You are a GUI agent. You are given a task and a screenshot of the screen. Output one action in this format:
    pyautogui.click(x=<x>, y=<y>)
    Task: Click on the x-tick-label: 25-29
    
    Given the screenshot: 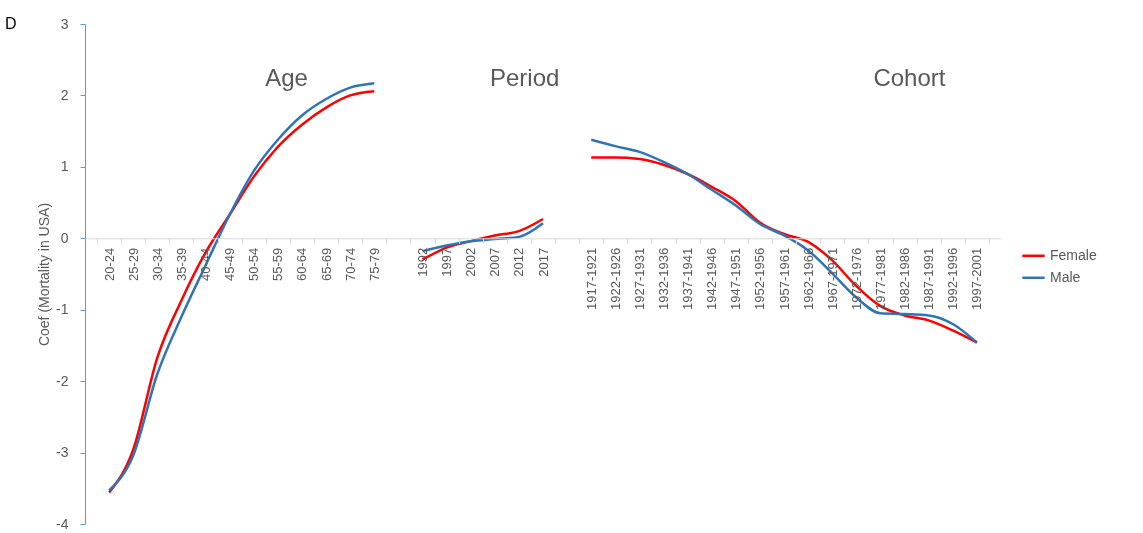 What is the action you would take?
    pyautogui.click(x=133, y=264)
    